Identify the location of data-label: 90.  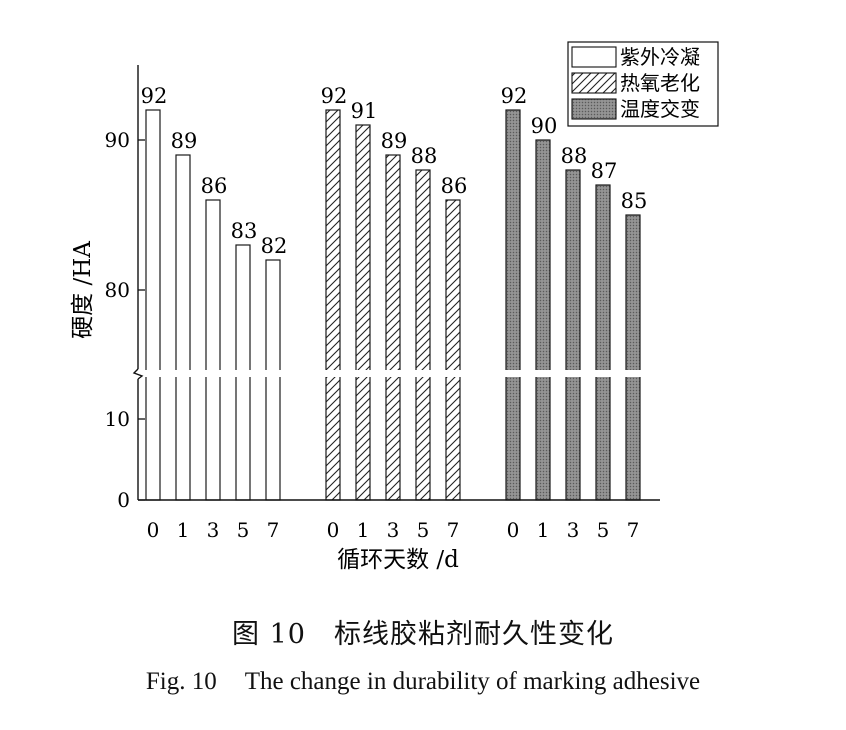
(544, 126).